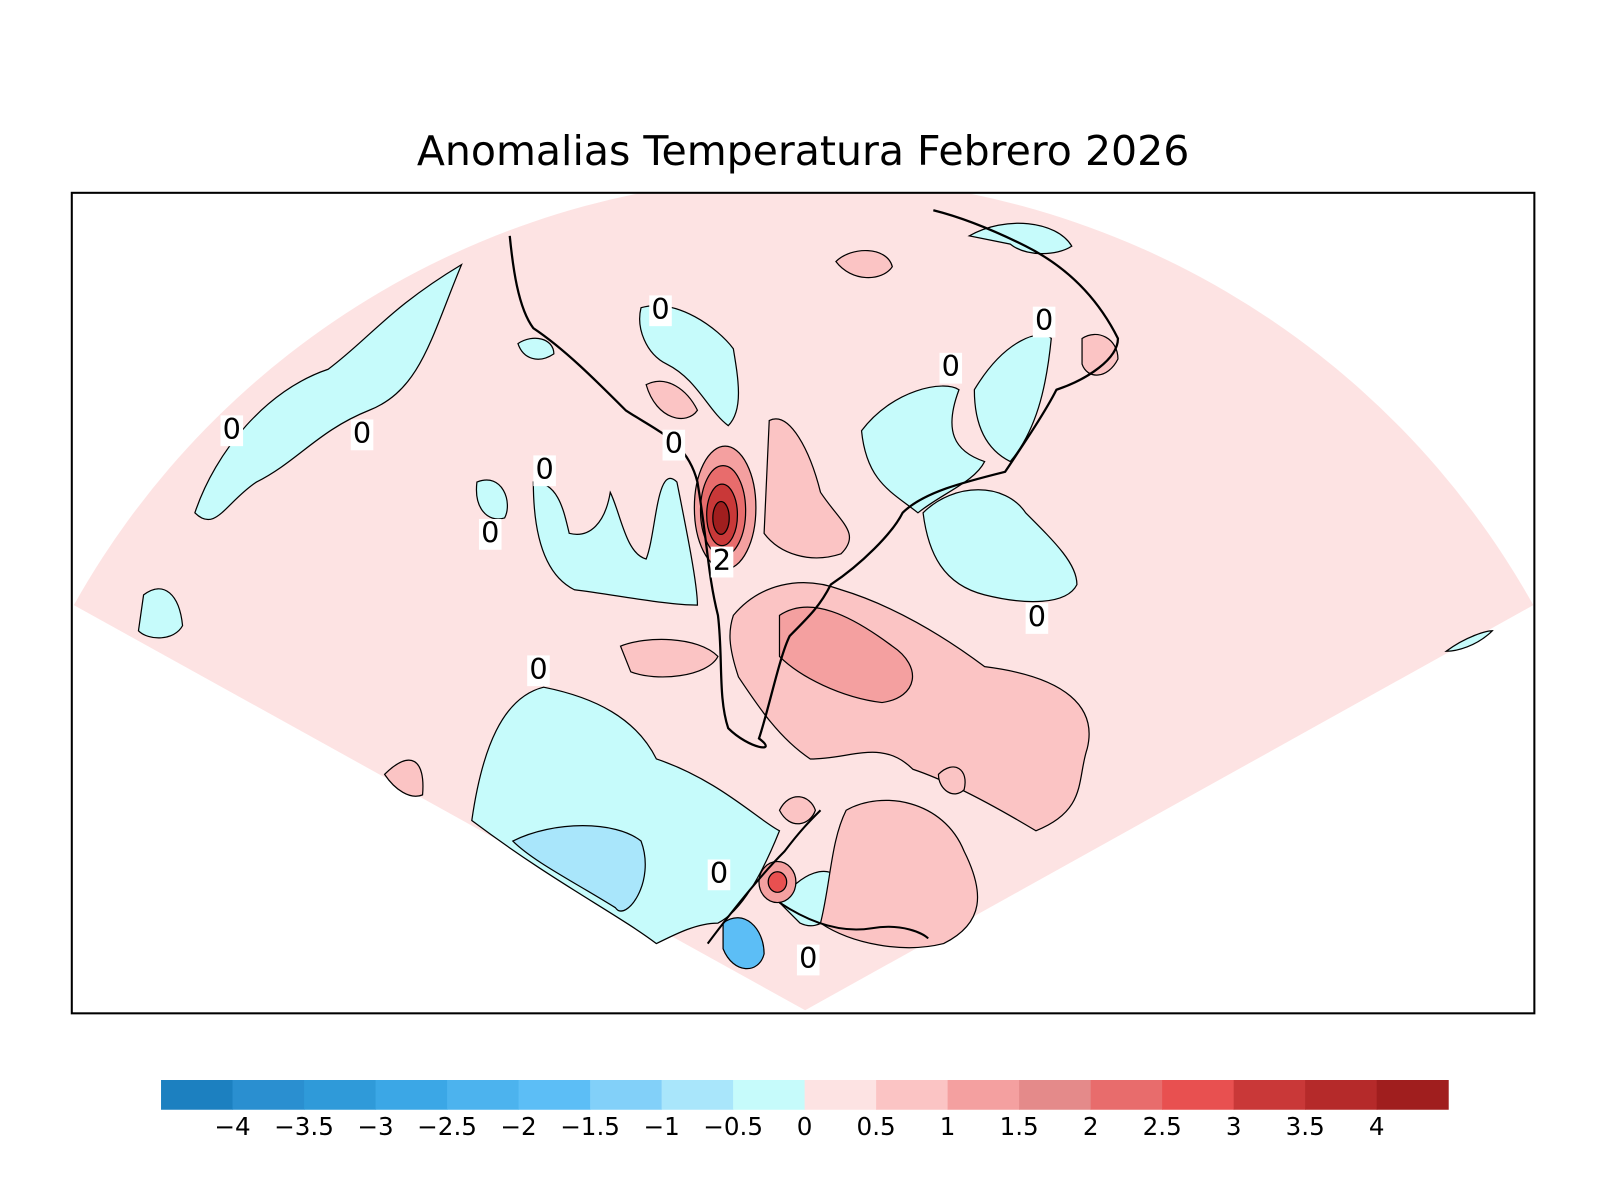 The width and height of the screenshot is (1600, 1200). Describe the element at coordinates (1377, 1126) in the screenshot. I see `colorbar-label: 4` at that location.